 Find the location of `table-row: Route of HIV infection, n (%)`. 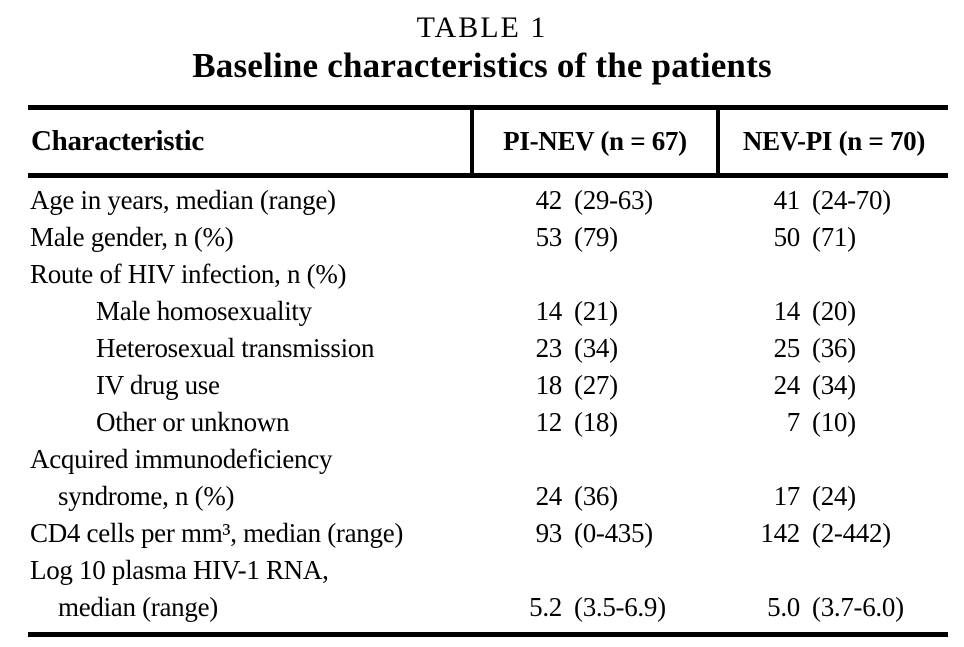

table-row: Route of HIV infection, n (%) is located at coordinates (488, 274).